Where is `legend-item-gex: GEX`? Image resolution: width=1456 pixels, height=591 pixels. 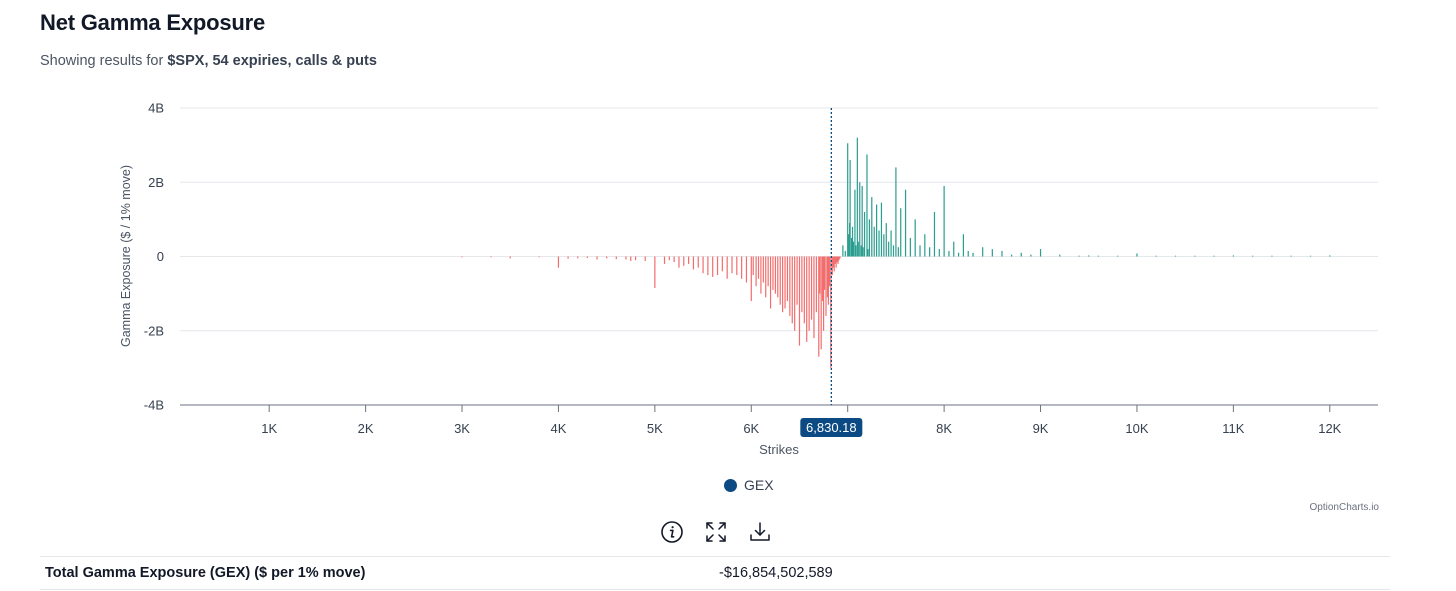 legend-item-gex: GEX is located at coordinates (749, 485).